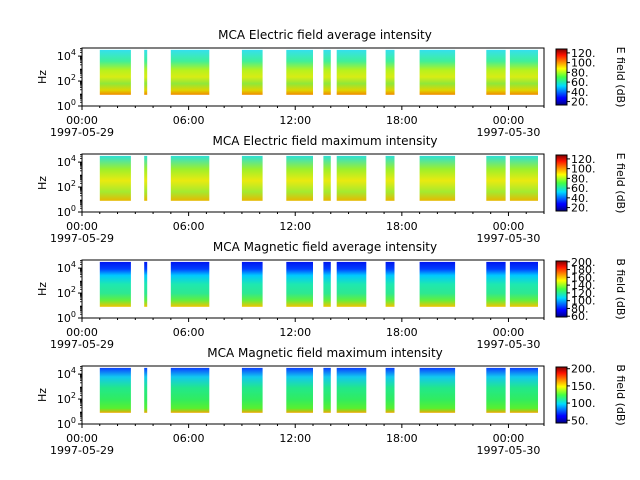  I want to click on colorbar-label: B field (dB), so click(620, 288).